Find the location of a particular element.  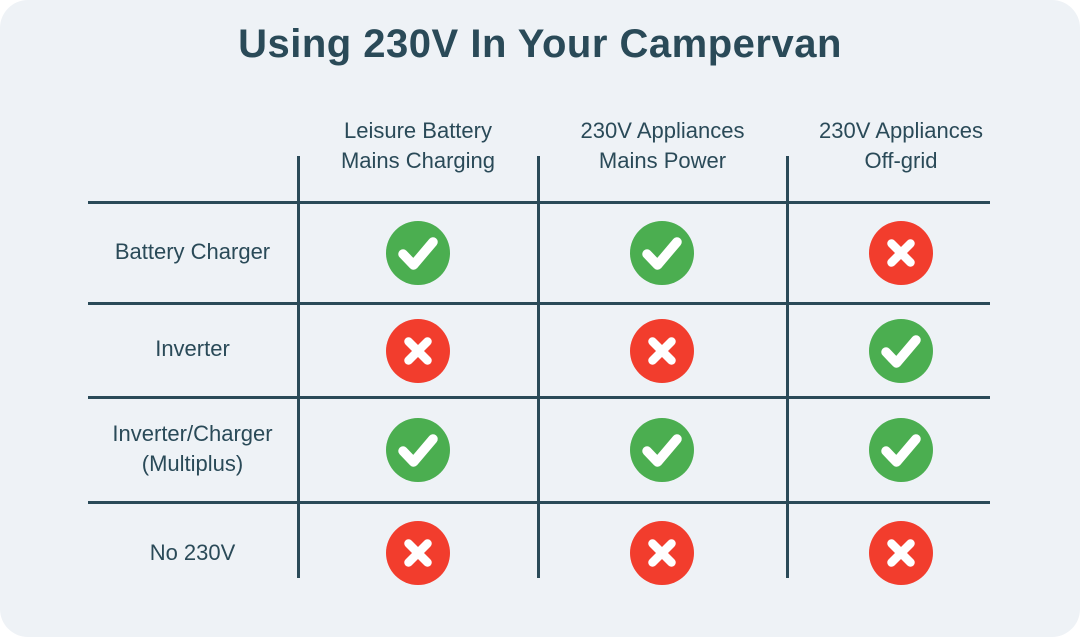

row-label-line: Battery Charger is located at coordinates (192, 251).